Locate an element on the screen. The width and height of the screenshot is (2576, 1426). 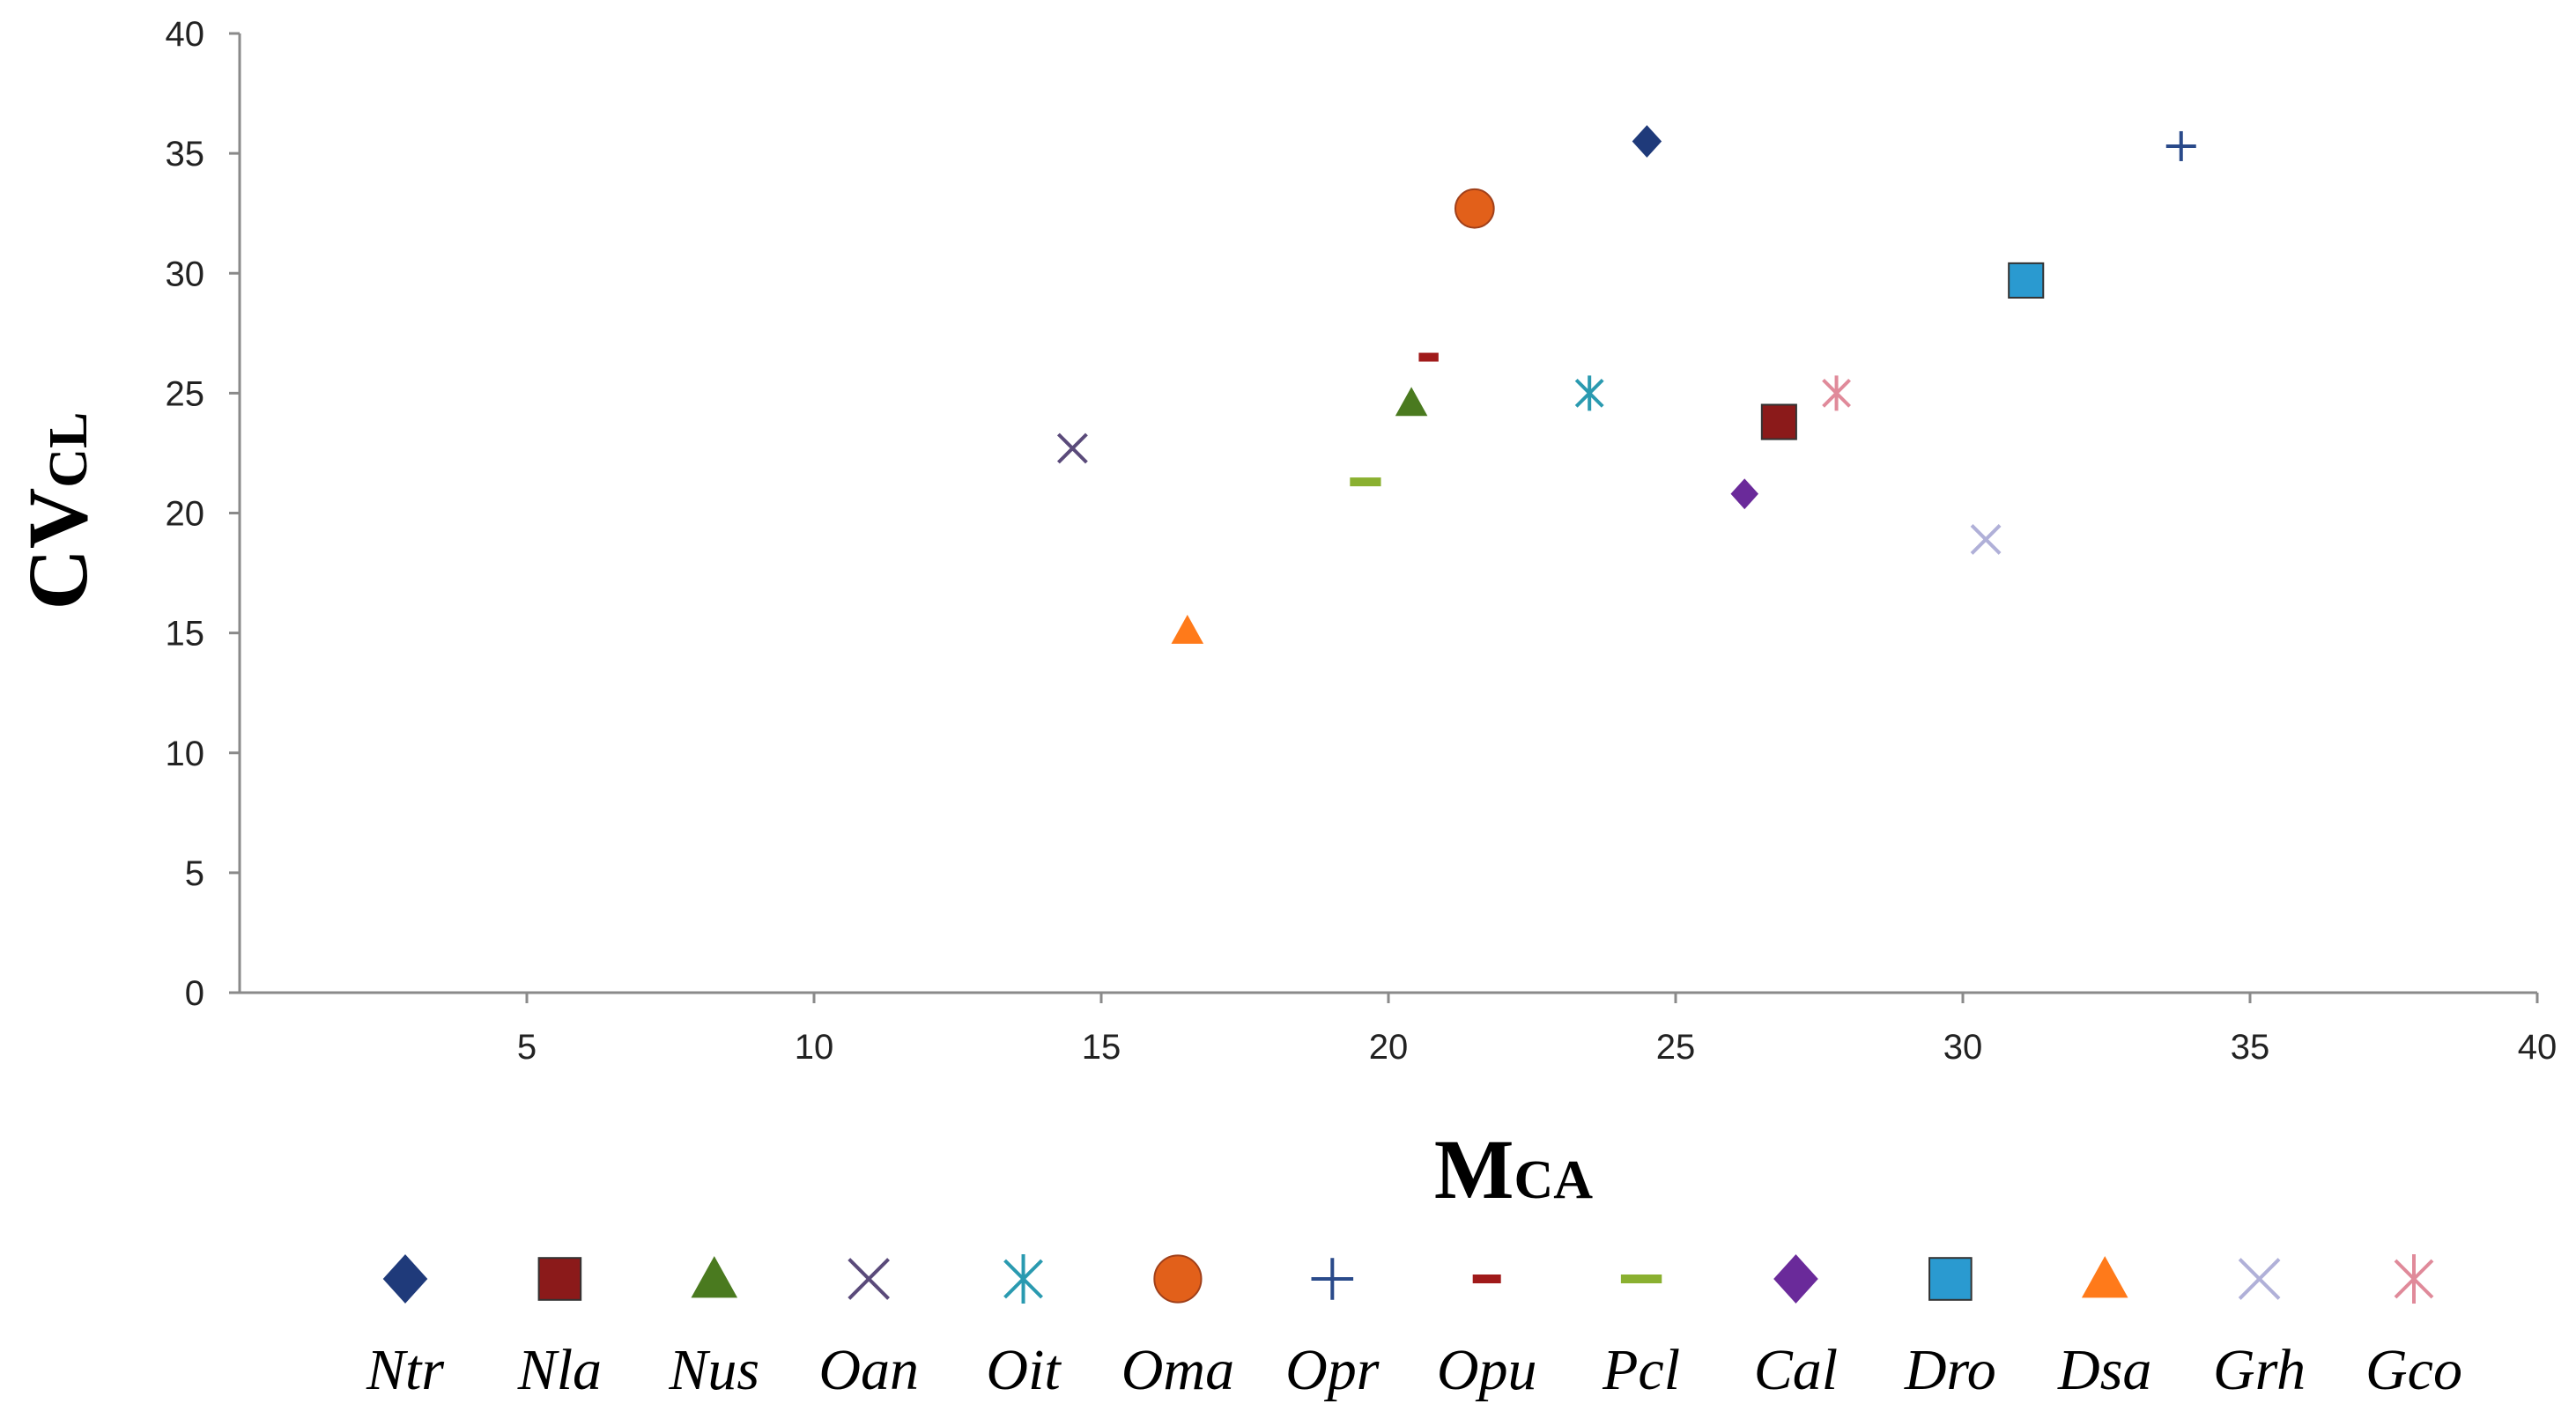
legend-label-oan: Oan is located at coordinates (869, 1370).